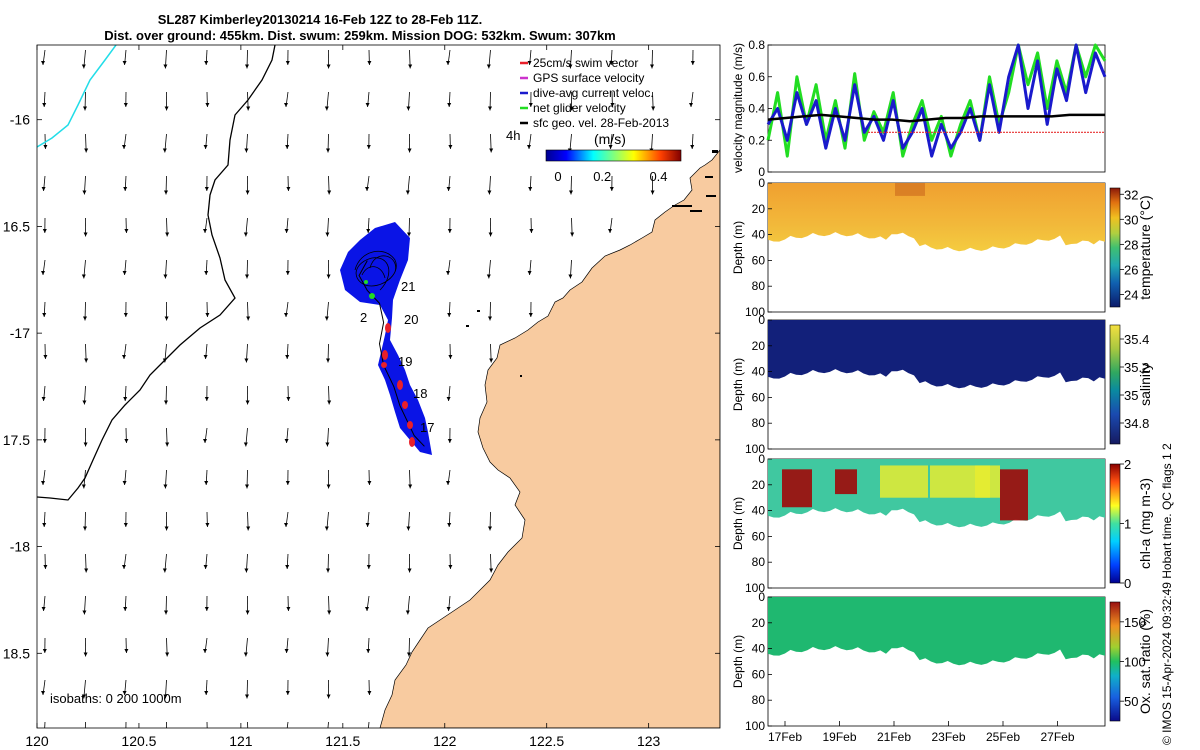 The width and height of the screenshot is (1200, 750). Describe the element at coordinates (156, 273) in the screenshot. I see `isobath-200m` at that location.